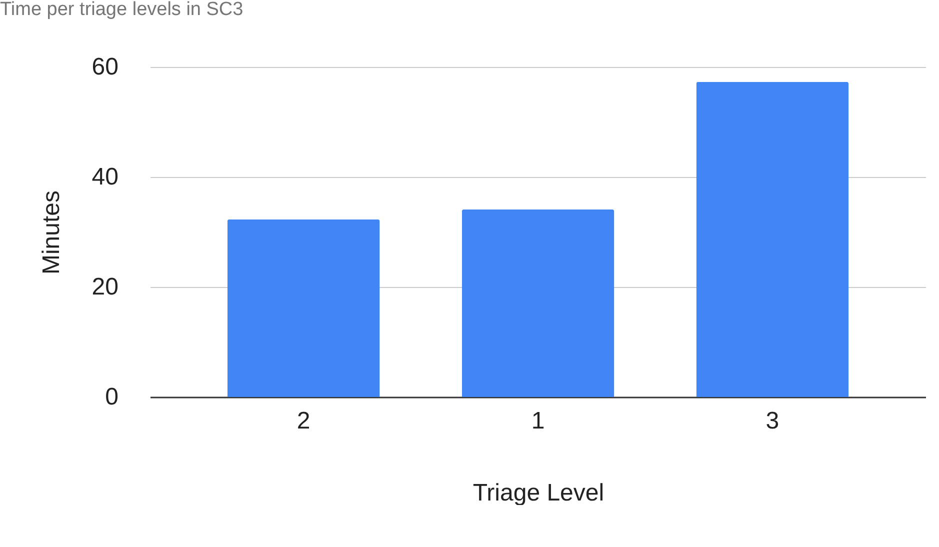 The width and height of the screenshot is (939, 547). Describe the element at coordinates (122, 10) in the screenshot. I see `chart-title: Time per triage levels in SC3` at that location.